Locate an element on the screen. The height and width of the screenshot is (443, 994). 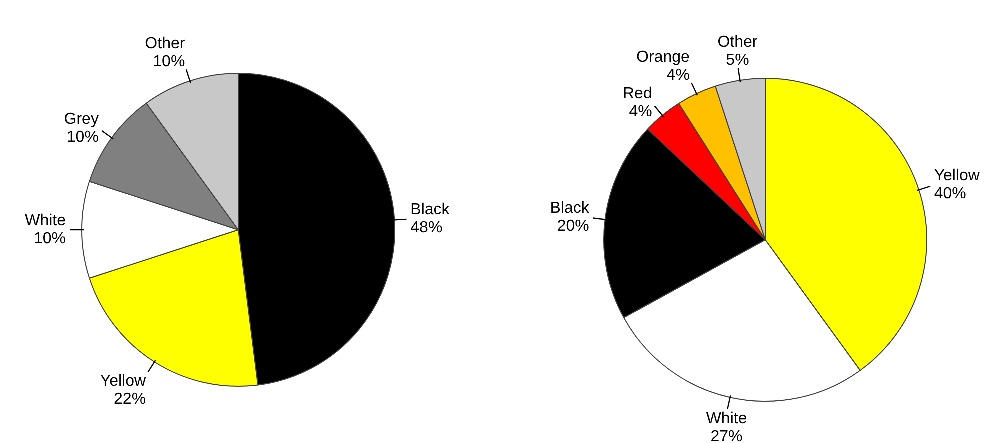
data-label: 48% is located at coordinates (426, 228).